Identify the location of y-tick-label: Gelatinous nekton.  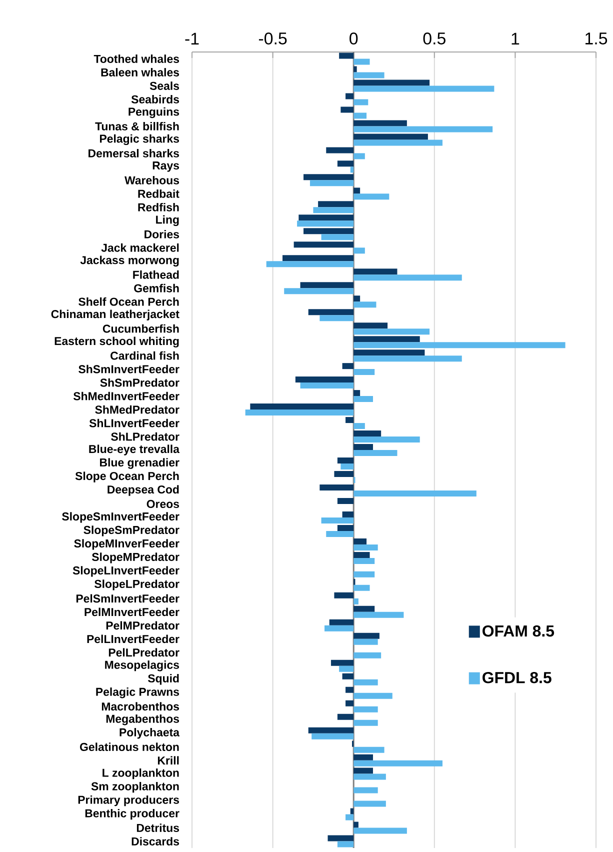
(129, 747).